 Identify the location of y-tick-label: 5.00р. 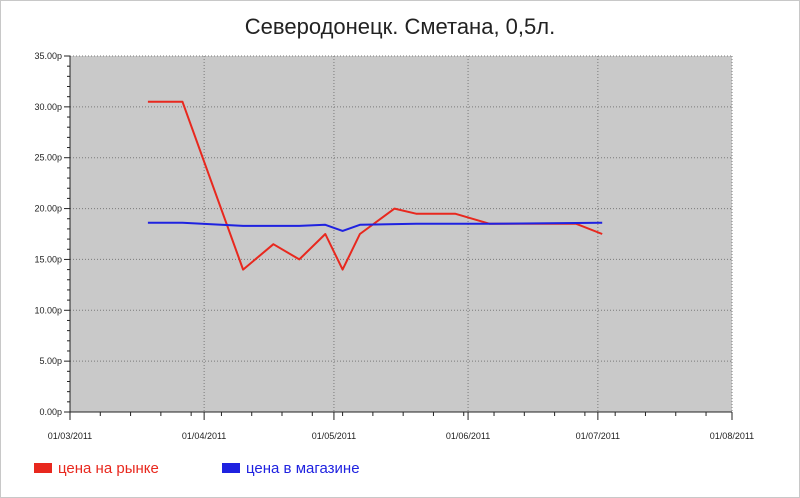
(50, 361).